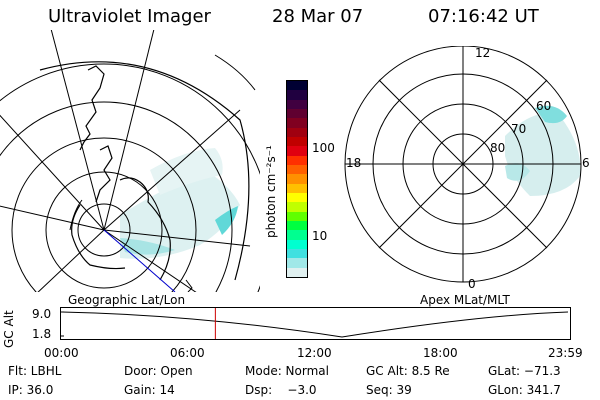 The width and height of the screenshot is (600, 400). I want to click on orbit-altitude-plot, so click(315, 323).